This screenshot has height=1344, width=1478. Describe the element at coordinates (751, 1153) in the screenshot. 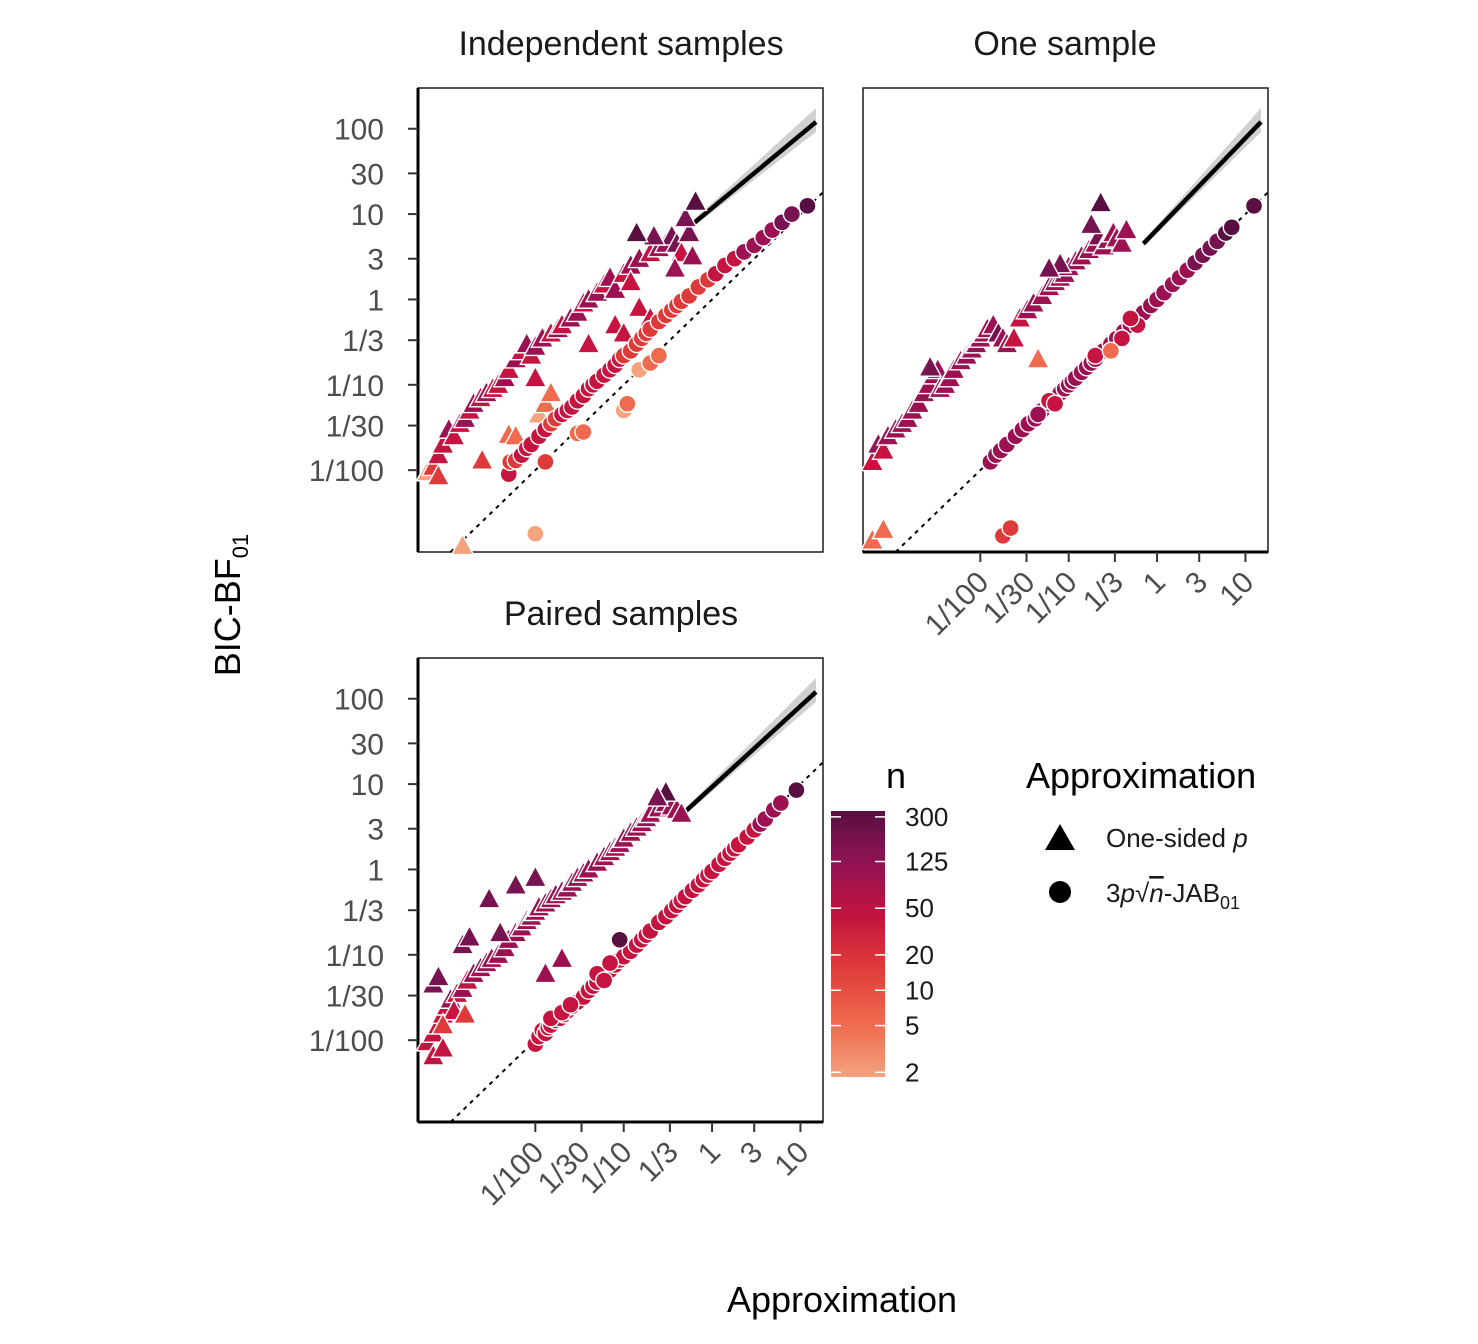

I see `x-tick-label: 3` at that location.